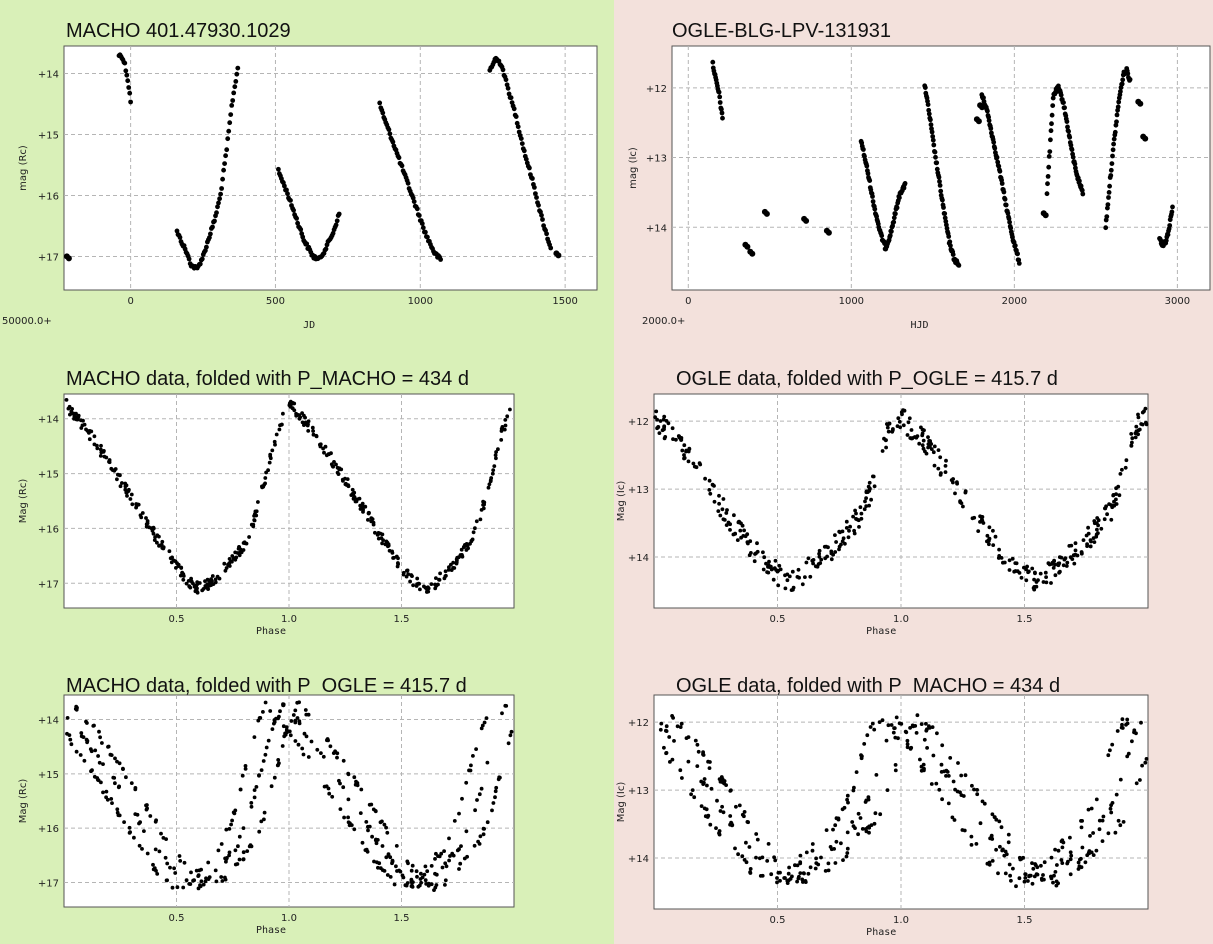  Describe the element at coordinates (48, 884) in the screenshot. I see `y-tick-label: +17` at that location.